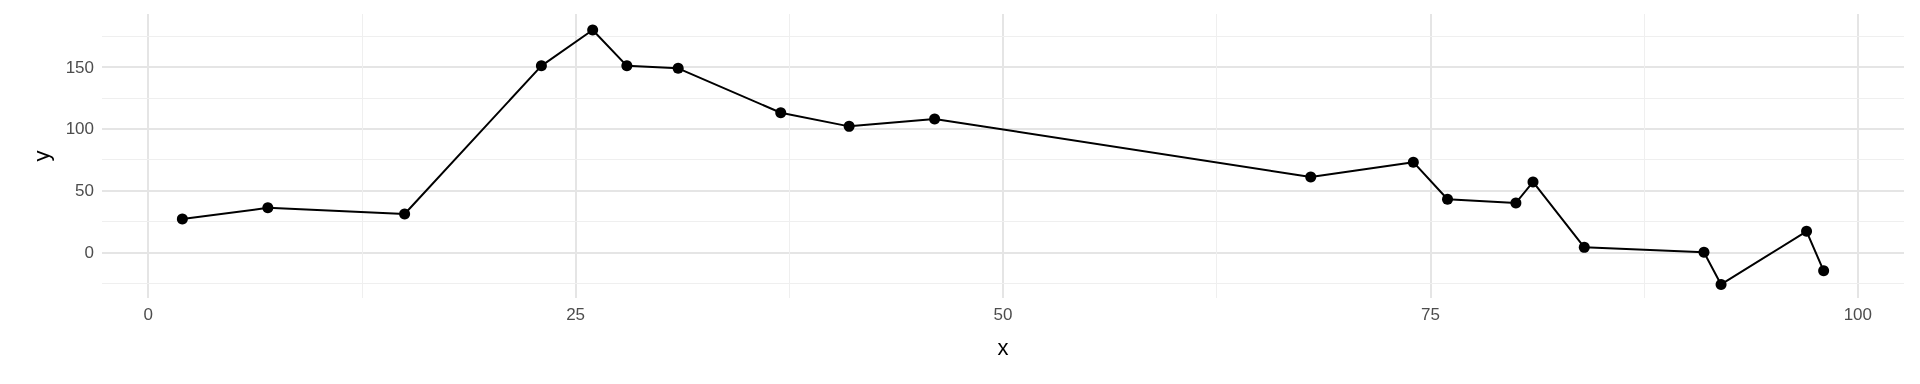  I want to click on x-tick-label: 0, so click(148, 314).